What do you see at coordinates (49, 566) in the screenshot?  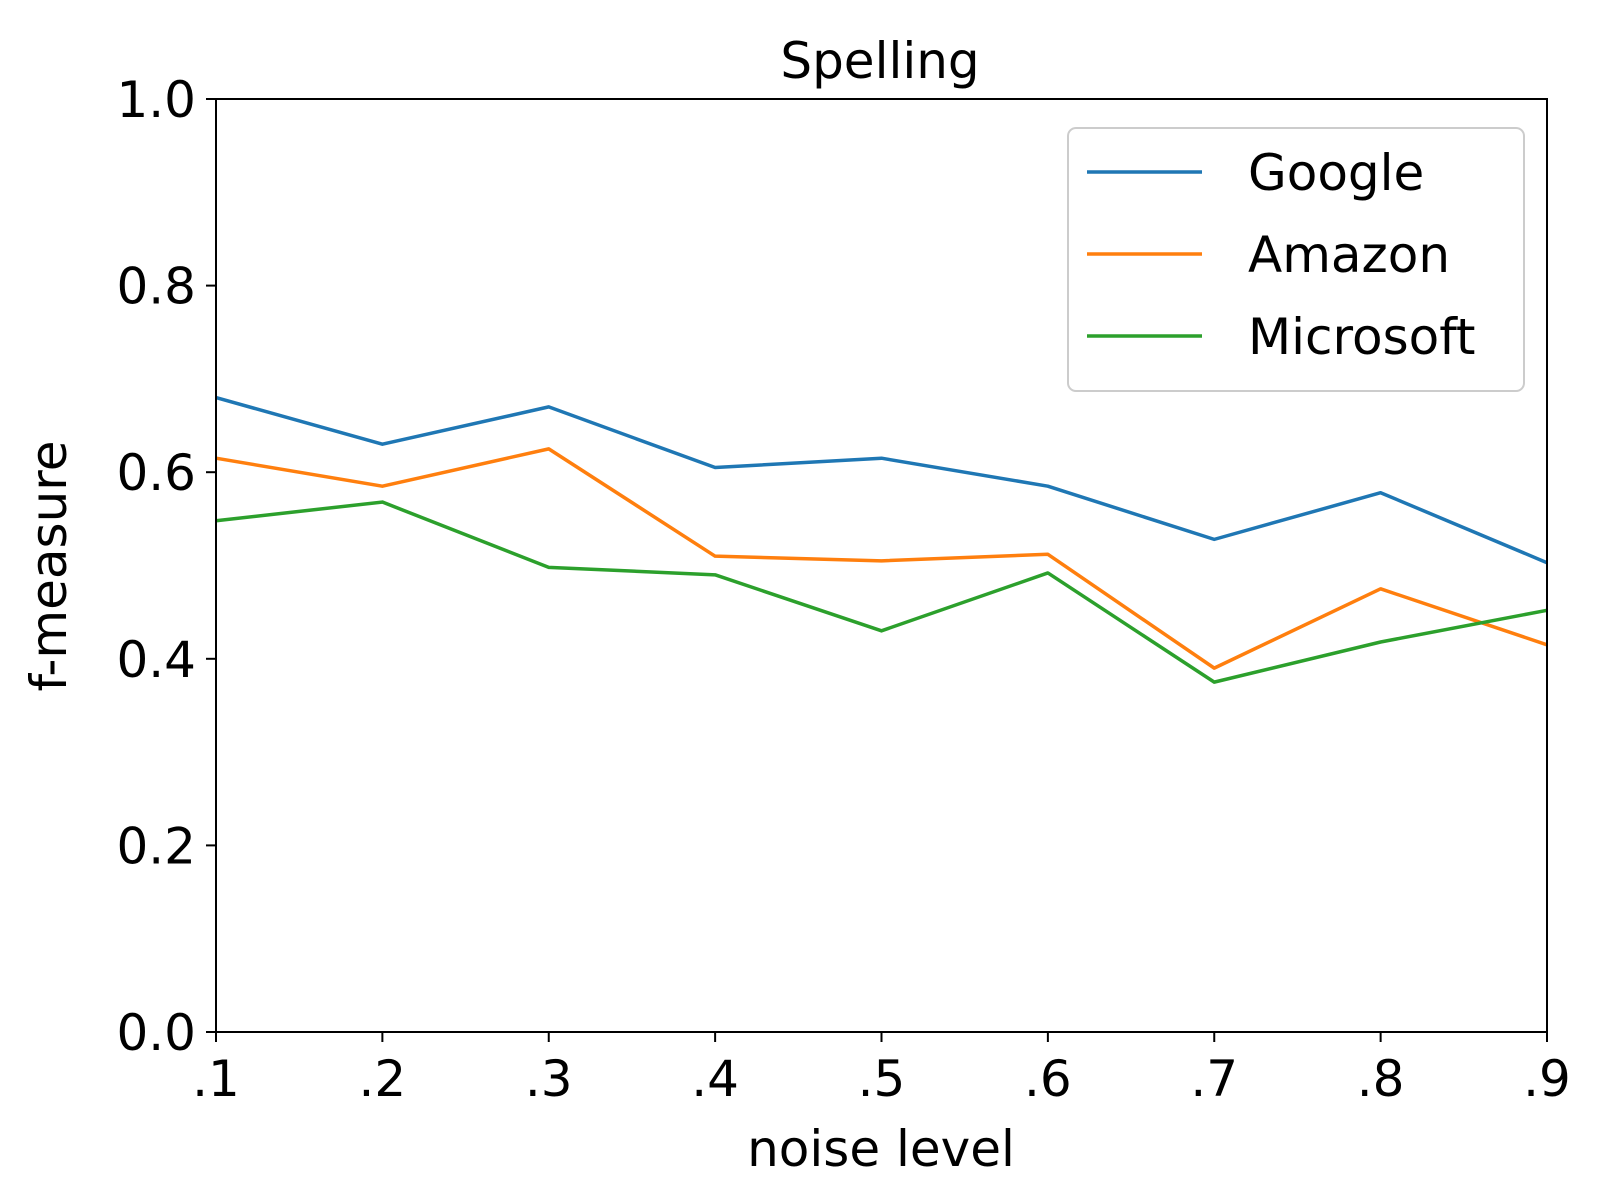 I see `y-axis-label: f-measure` at bounding box center [49, 566].